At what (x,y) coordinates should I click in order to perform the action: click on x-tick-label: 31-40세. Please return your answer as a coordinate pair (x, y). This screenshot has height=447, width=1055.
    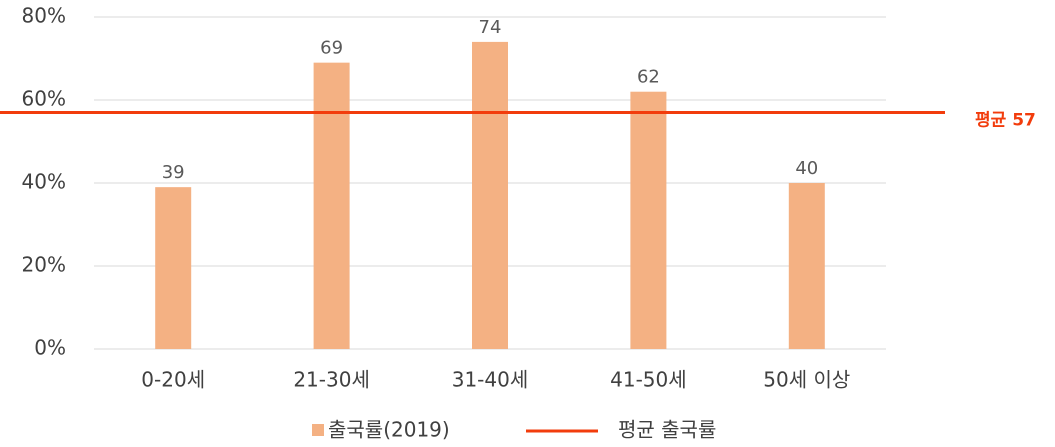
    Looking at the image, I should click on (490, 380).